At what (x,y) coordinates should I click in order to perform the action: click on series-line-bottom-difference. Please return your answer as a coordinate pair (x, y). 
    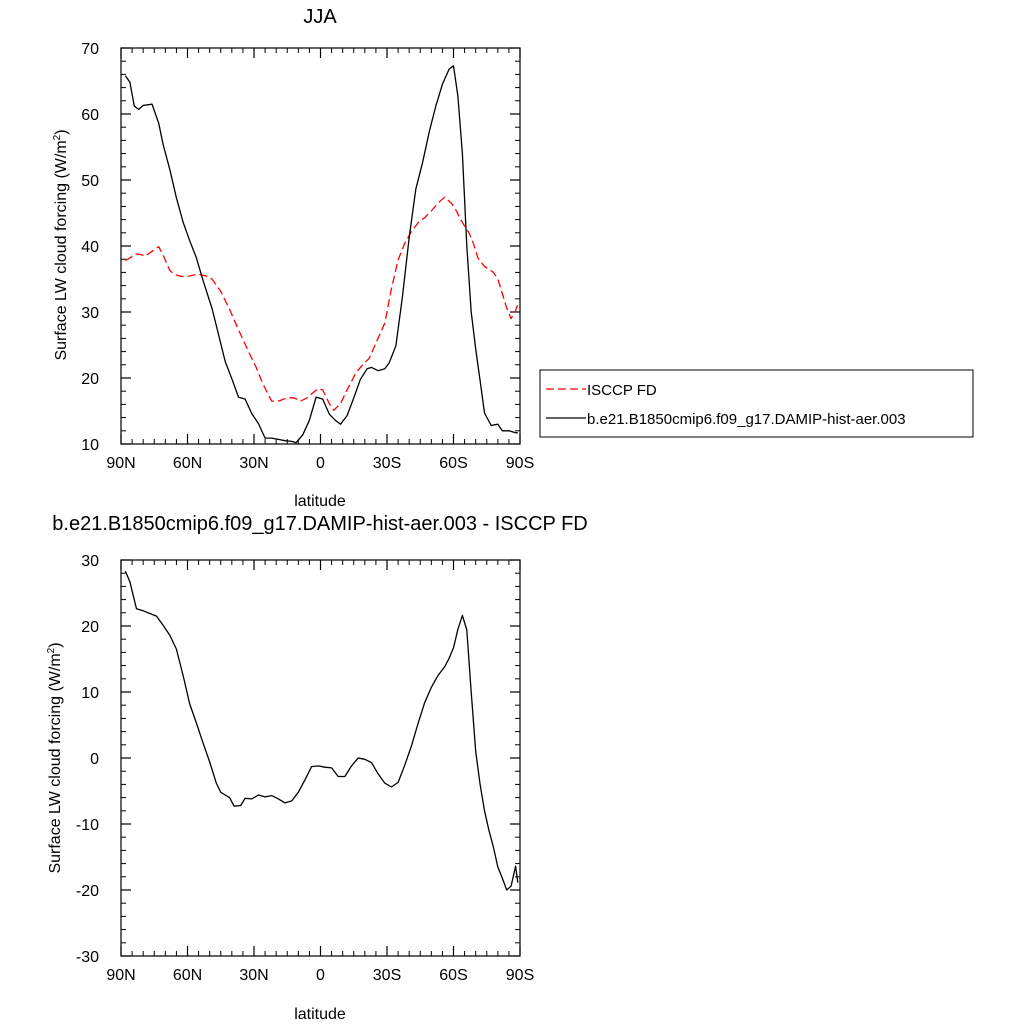
    Looking at the image, I should click on (321, 730).